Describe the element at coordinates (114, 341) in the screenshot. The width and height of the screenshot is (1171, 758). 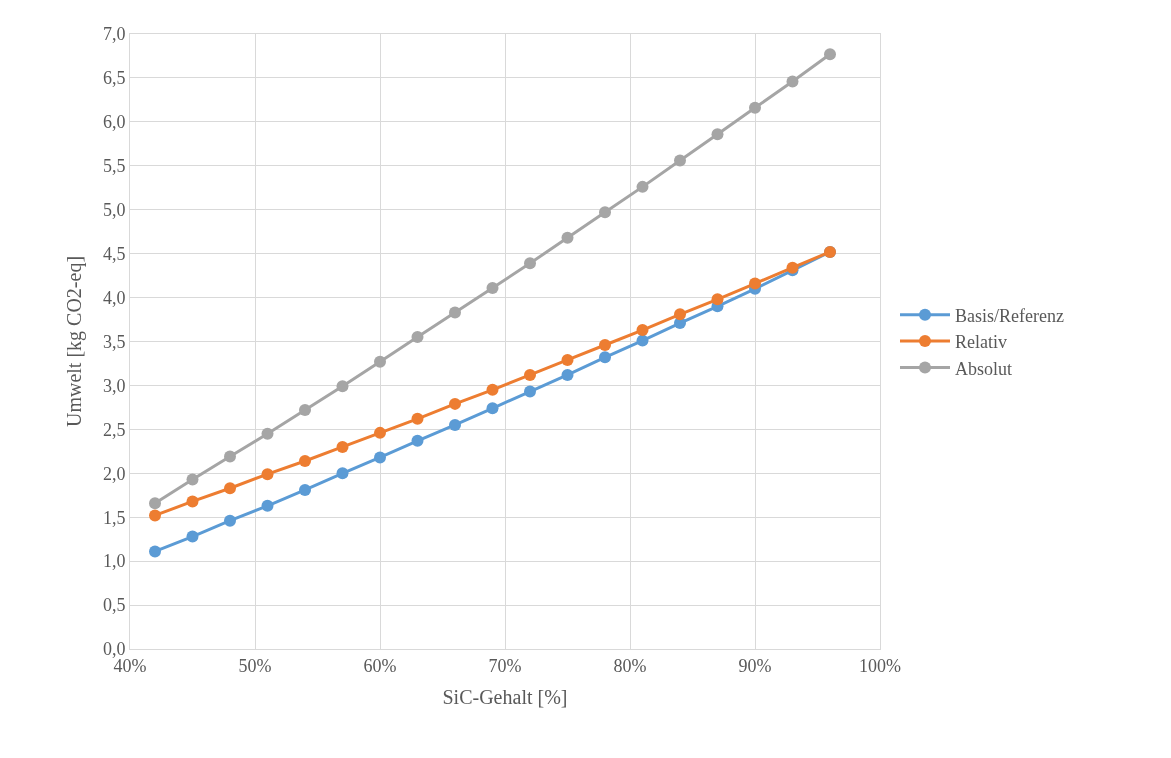
I see `y-tick-label: 3,5` at that location.